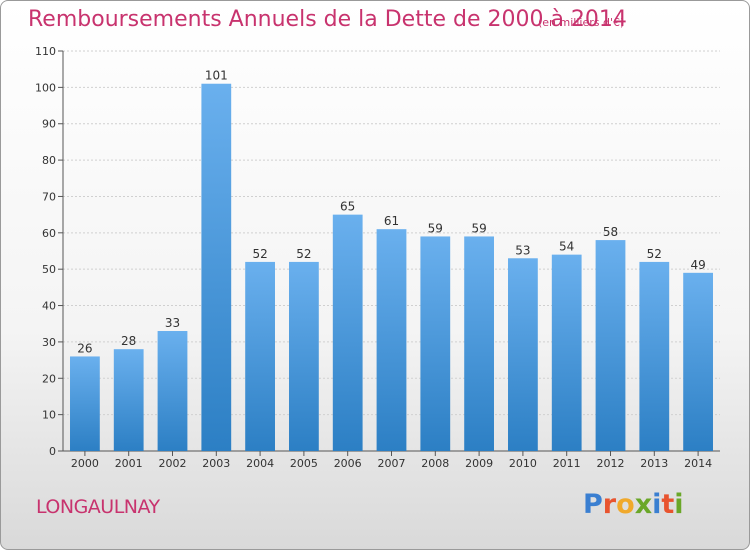 The image size is (750, 550). Describe the element at coordinates (49, 196) in the screenshot. I see `y-tick-label: 70` at that location.